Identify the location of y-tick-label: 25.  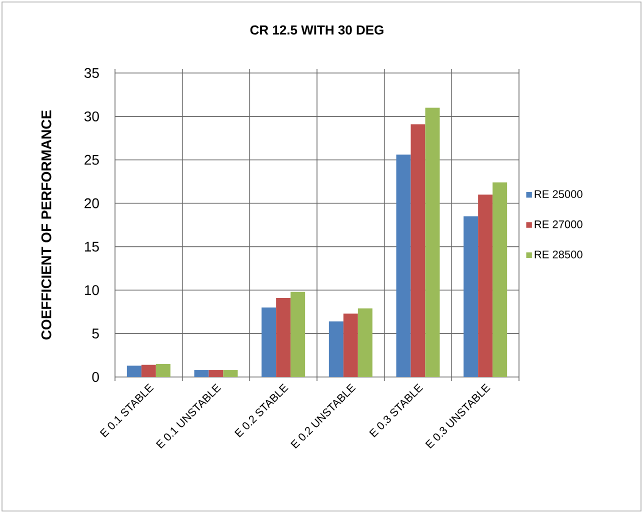
(91, 159).